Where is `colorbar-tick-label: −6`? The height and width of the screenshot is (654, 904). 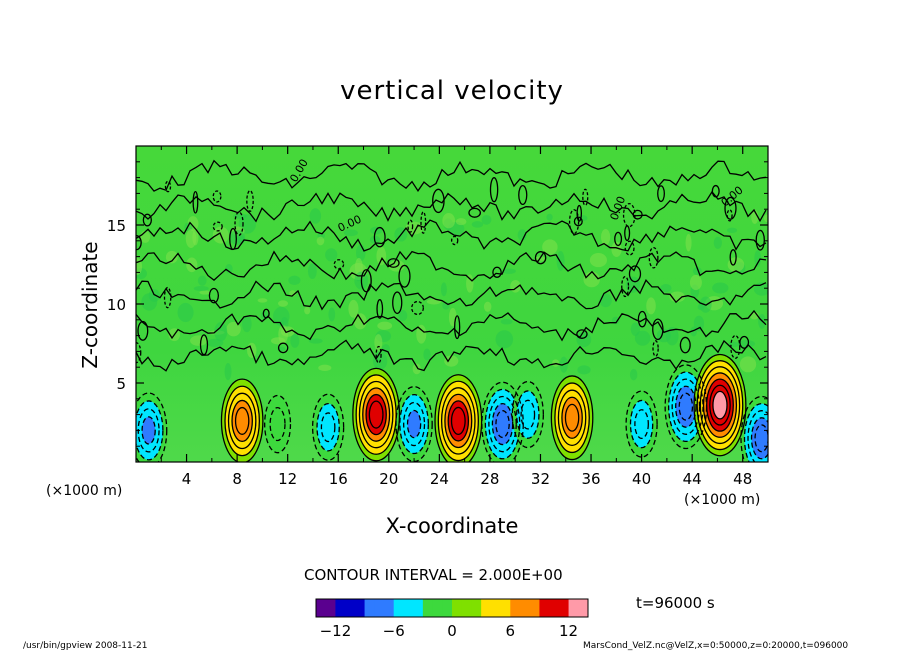 colorbar-tick-label: −6 is located at coordinates (394, 631).